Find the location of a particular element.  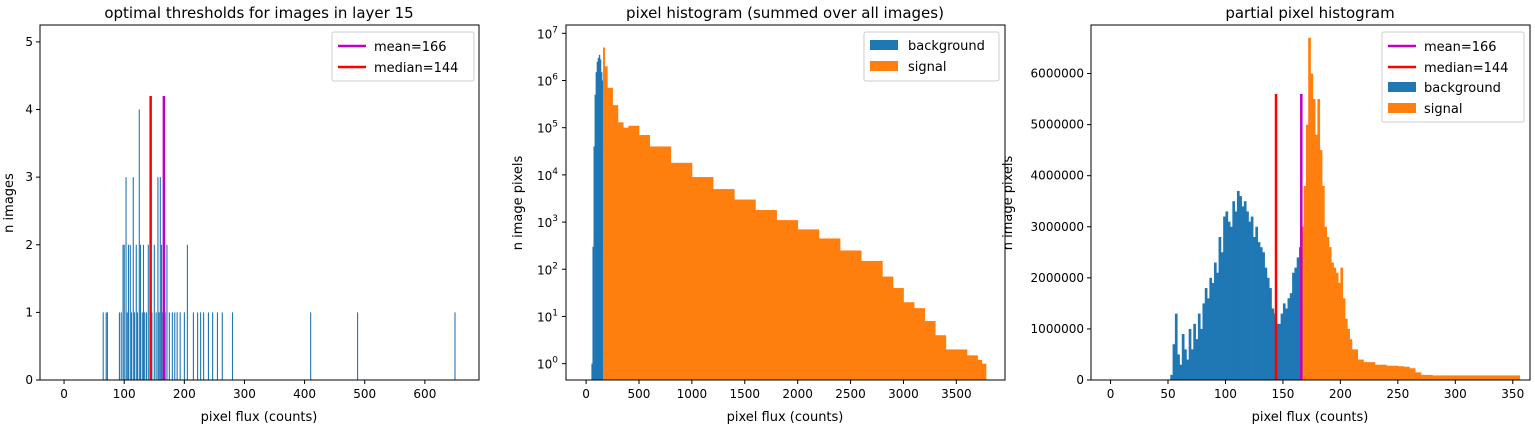

x-tick-label: 250 is located at coordinates (1397, 394).